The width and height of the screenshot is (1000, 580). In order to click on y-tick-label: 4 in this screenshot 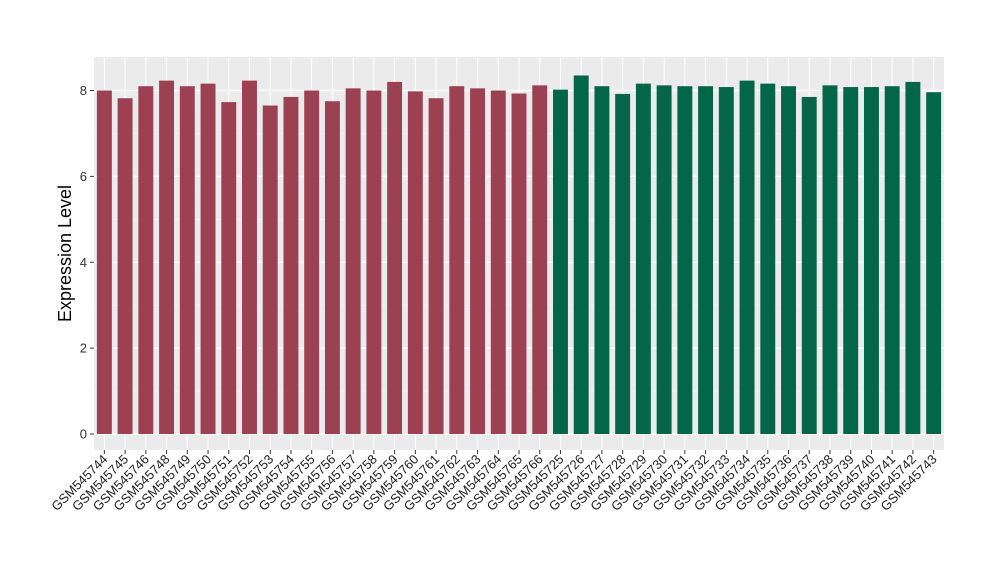, I will do `click(83, 262)`.